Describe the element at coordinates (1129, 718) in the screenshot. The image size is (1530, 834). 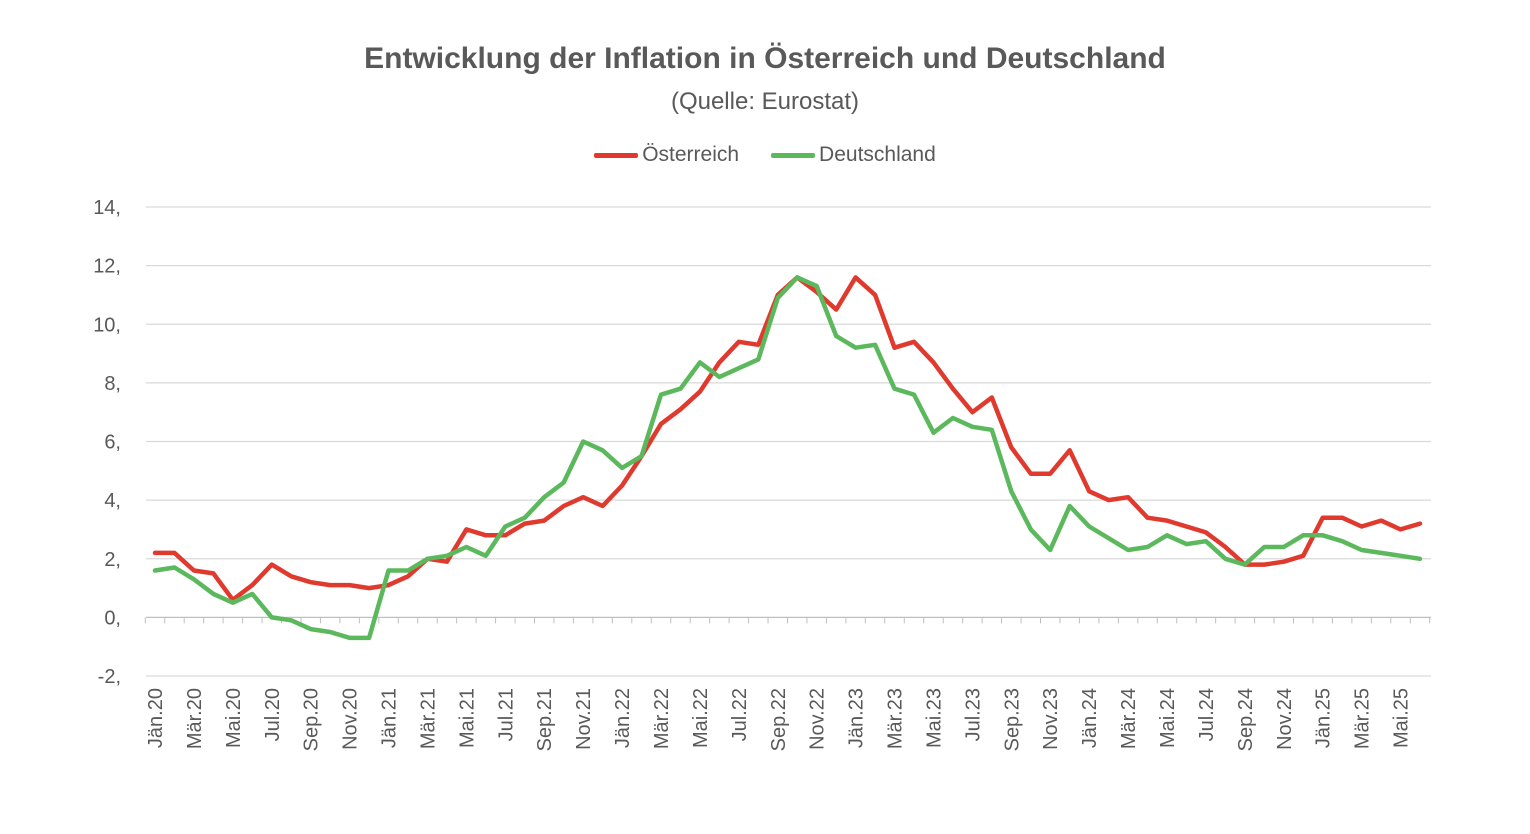
I see `x-tick-label: Mär.24` at that location.